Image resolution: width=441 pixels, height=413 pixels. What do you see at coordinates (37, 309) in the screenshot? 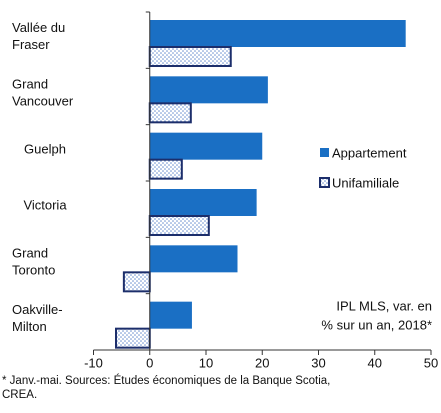
I see `category-label: Oakville-` at bounding box center [37, 309].